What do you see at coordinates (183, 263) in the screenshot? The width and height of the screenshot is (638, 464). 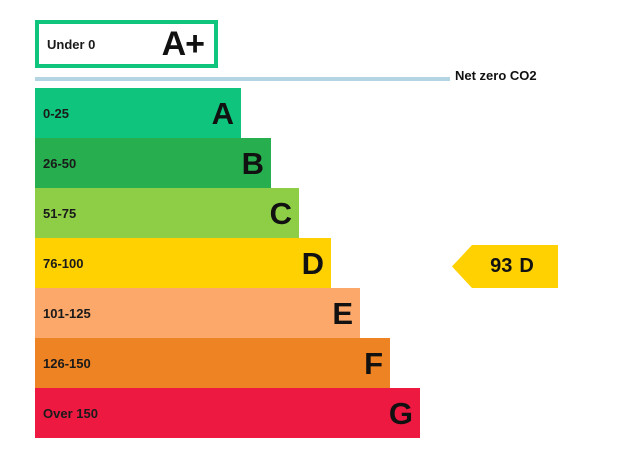 I see `band-row-d: 76-100 D` at bounding box center [183, 263].